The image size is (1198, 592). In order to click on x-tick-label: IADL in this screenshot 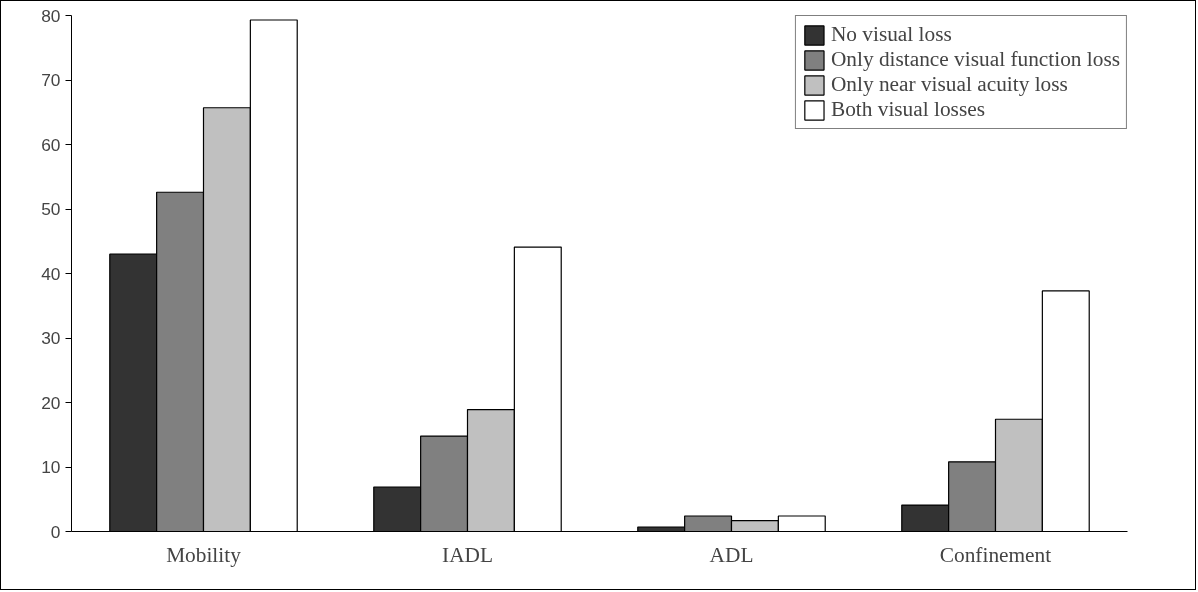, I will do `click(467, 554)`.